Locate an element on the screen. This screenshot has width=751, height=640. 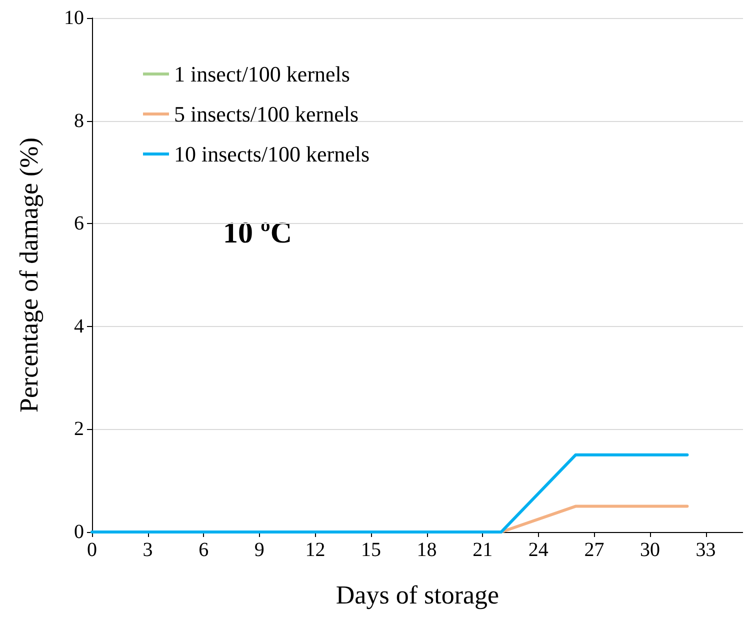
legend-label: 5 insects/100 kernels is located at coordinates (266, 114).